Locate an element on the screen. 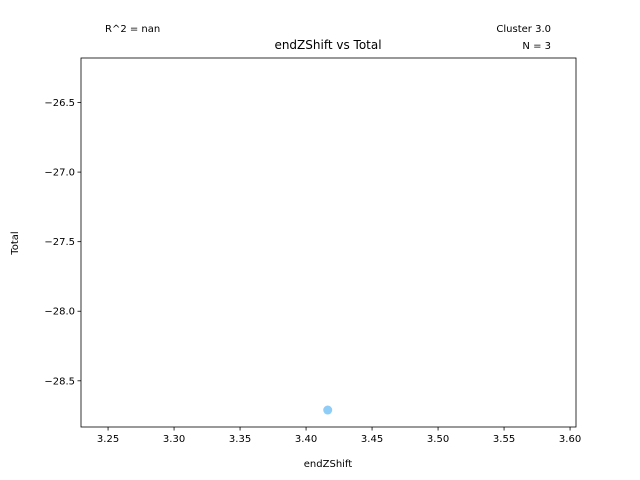 Image resolution: width=640 pixels, height=480 pixels. y-tick-label: −28.5 is located at coordinates (59, 381).